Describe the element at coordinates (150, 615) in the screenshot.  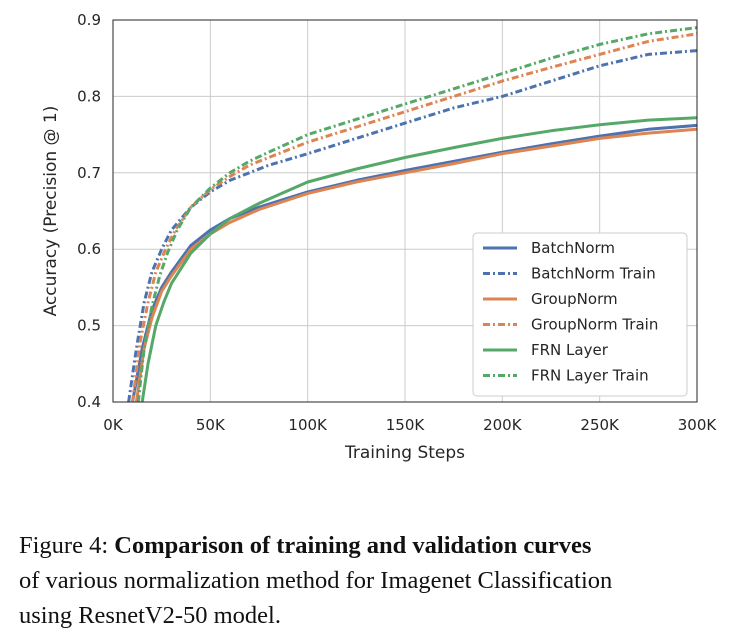
I see `caption-line-3: using ResnetV2-50 model.` at that location.